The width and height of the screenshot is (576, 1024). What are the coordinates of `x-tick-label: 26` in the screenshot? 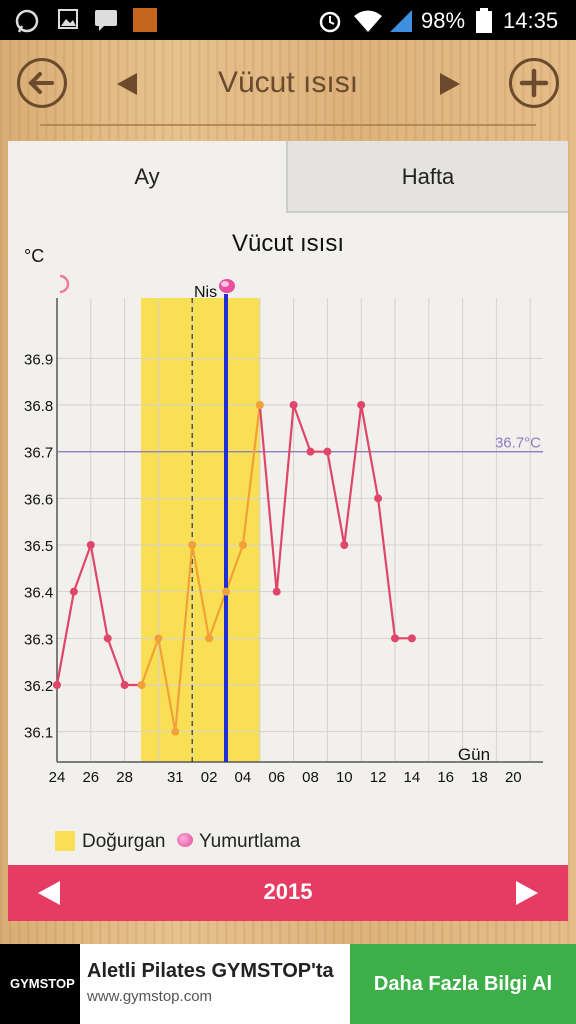 It's located at (90, 777).